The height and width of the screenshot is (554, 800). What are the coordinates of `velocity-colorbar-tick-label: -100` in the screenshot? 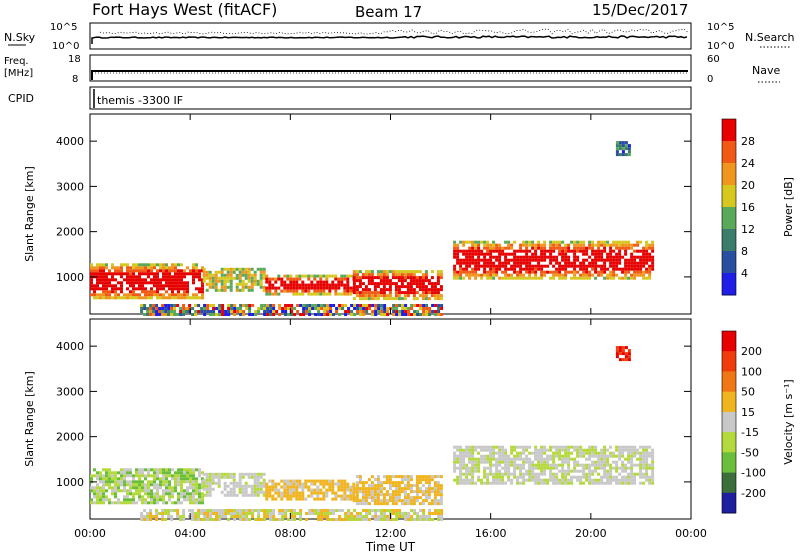 It's located at (753, 473).